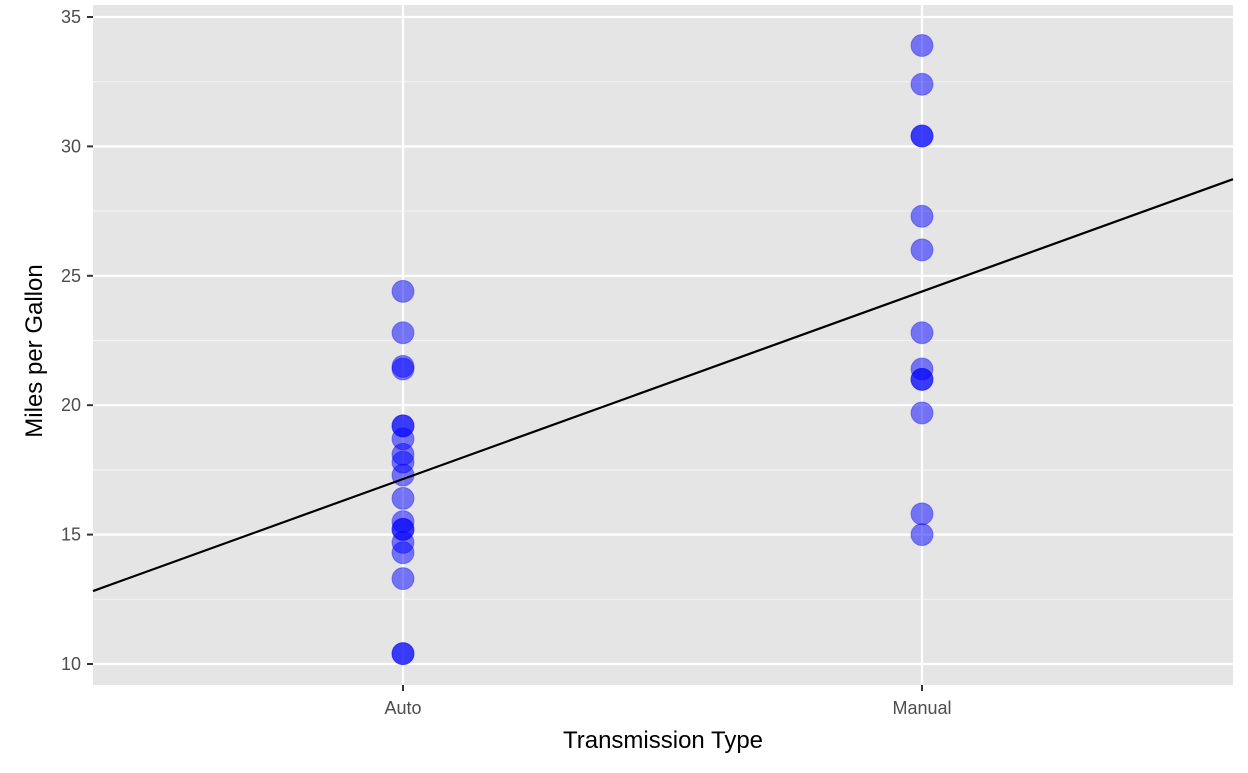 The width and height of the screenshot is (1248, 773). Describe the element at coordinates (663, 740) in the screenshot. I see `x-axis-title: Transmission Type` at that location.